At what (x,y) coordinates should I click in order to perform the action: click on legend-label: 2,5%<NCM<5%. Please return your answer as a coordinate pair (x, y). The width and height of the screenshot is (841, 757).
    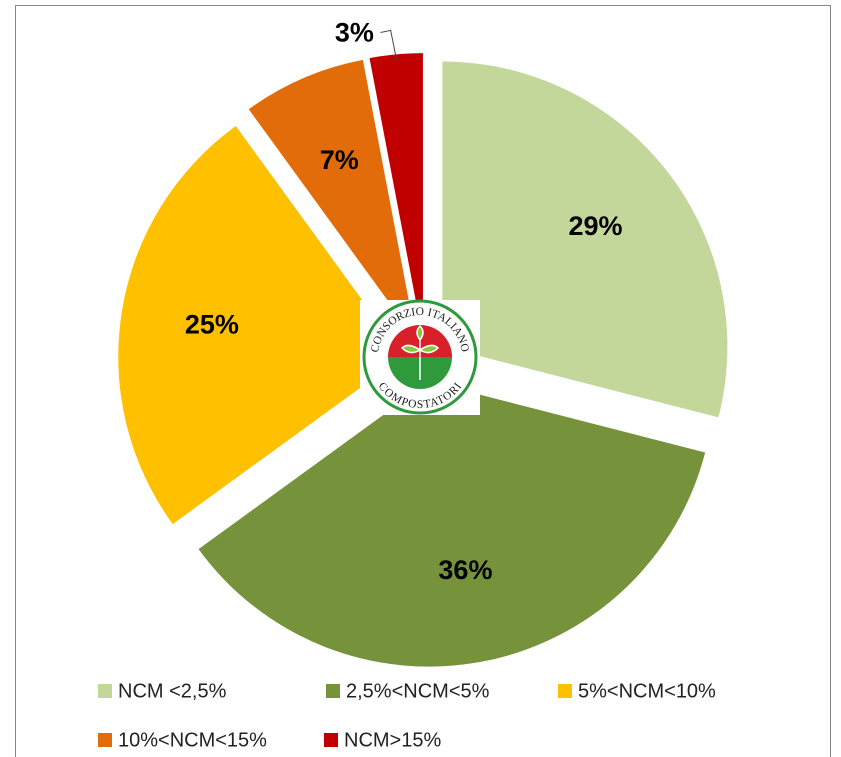
    Looking at the image, I should click on (418, 691).